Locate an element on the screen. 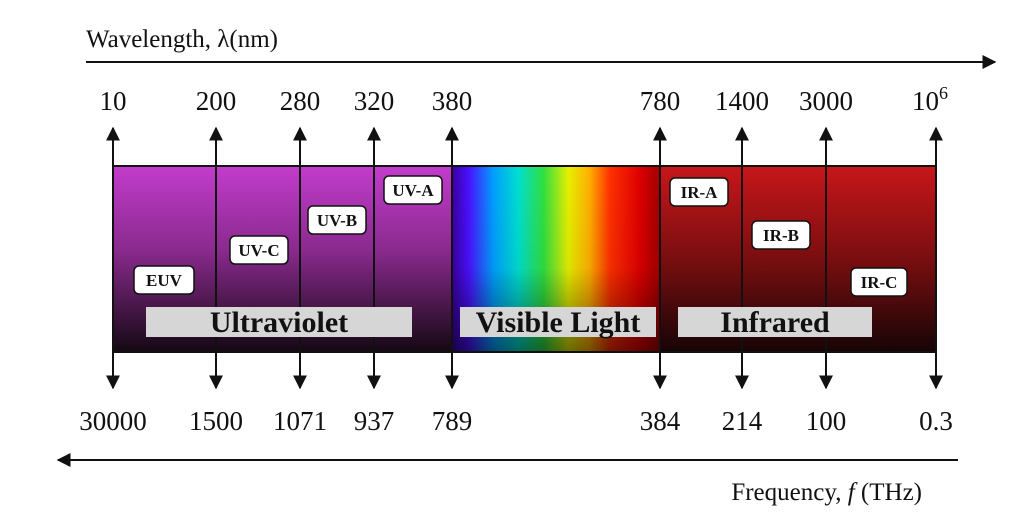  ultraviolet-label-box is located at coordinates (279, 322).